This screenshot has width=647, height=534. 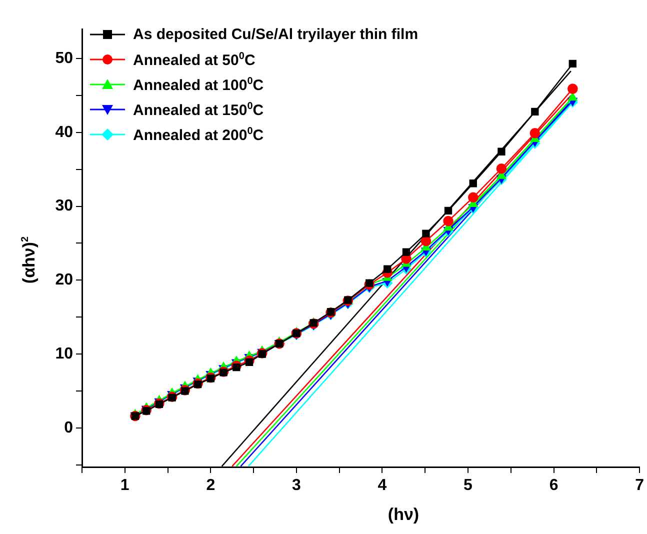 I want to click on x-tick-label: 2, so click(x=211, y=485).